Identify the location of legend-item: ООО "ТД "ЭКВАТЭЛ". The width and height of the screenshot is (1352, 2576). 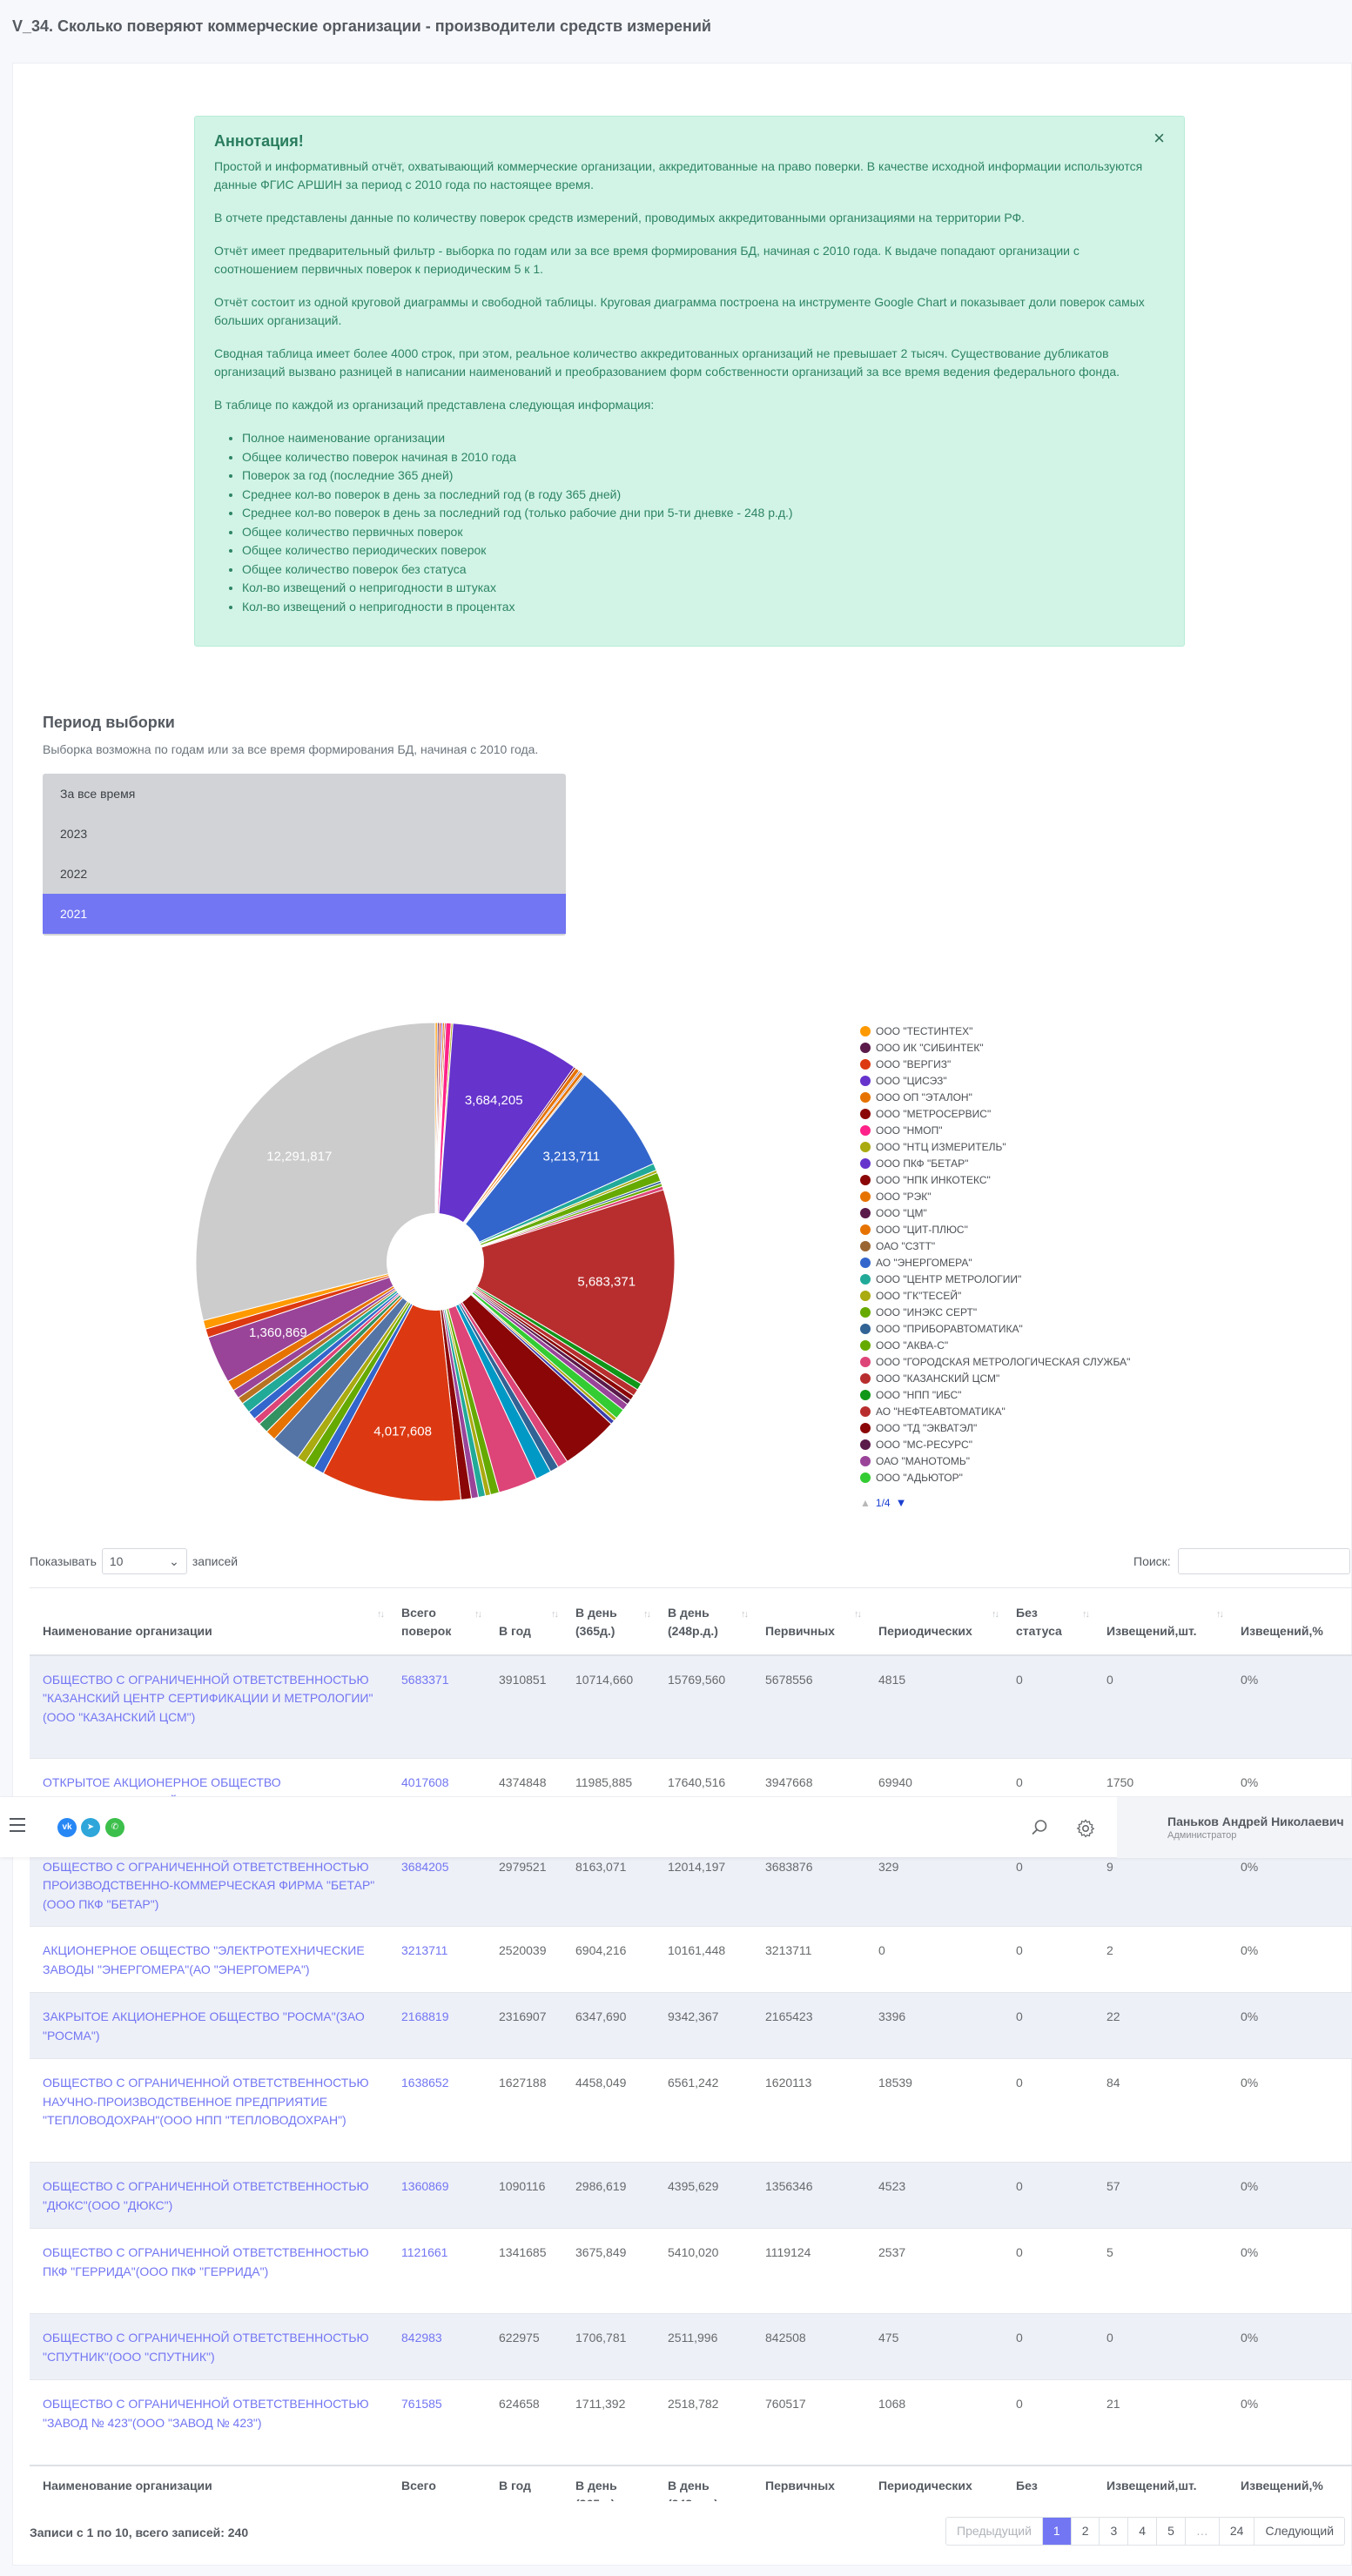
(1060, 1427).